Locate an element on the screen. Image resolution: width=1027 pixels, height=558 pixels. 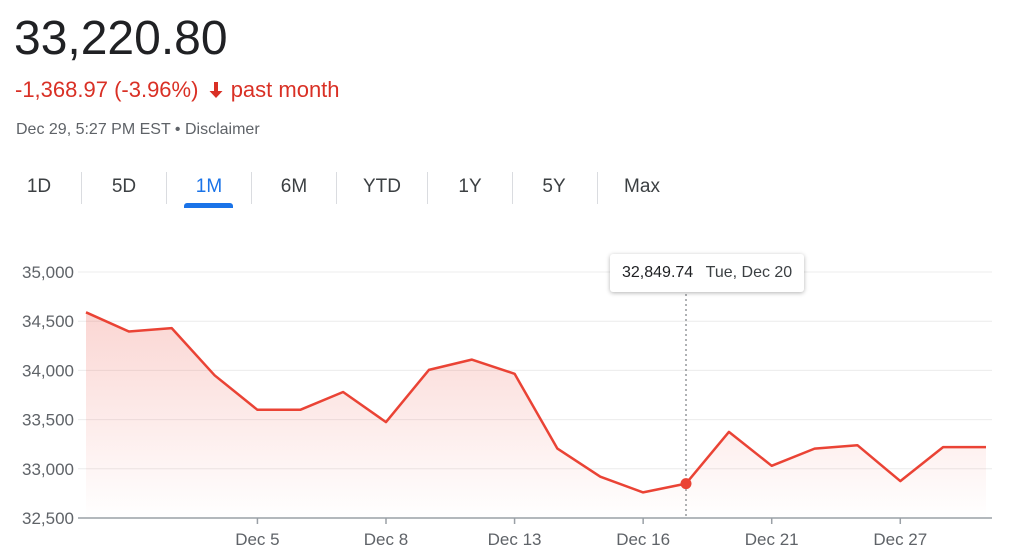
y-tick-label: 34,000 is located at coordinates (48, 370).